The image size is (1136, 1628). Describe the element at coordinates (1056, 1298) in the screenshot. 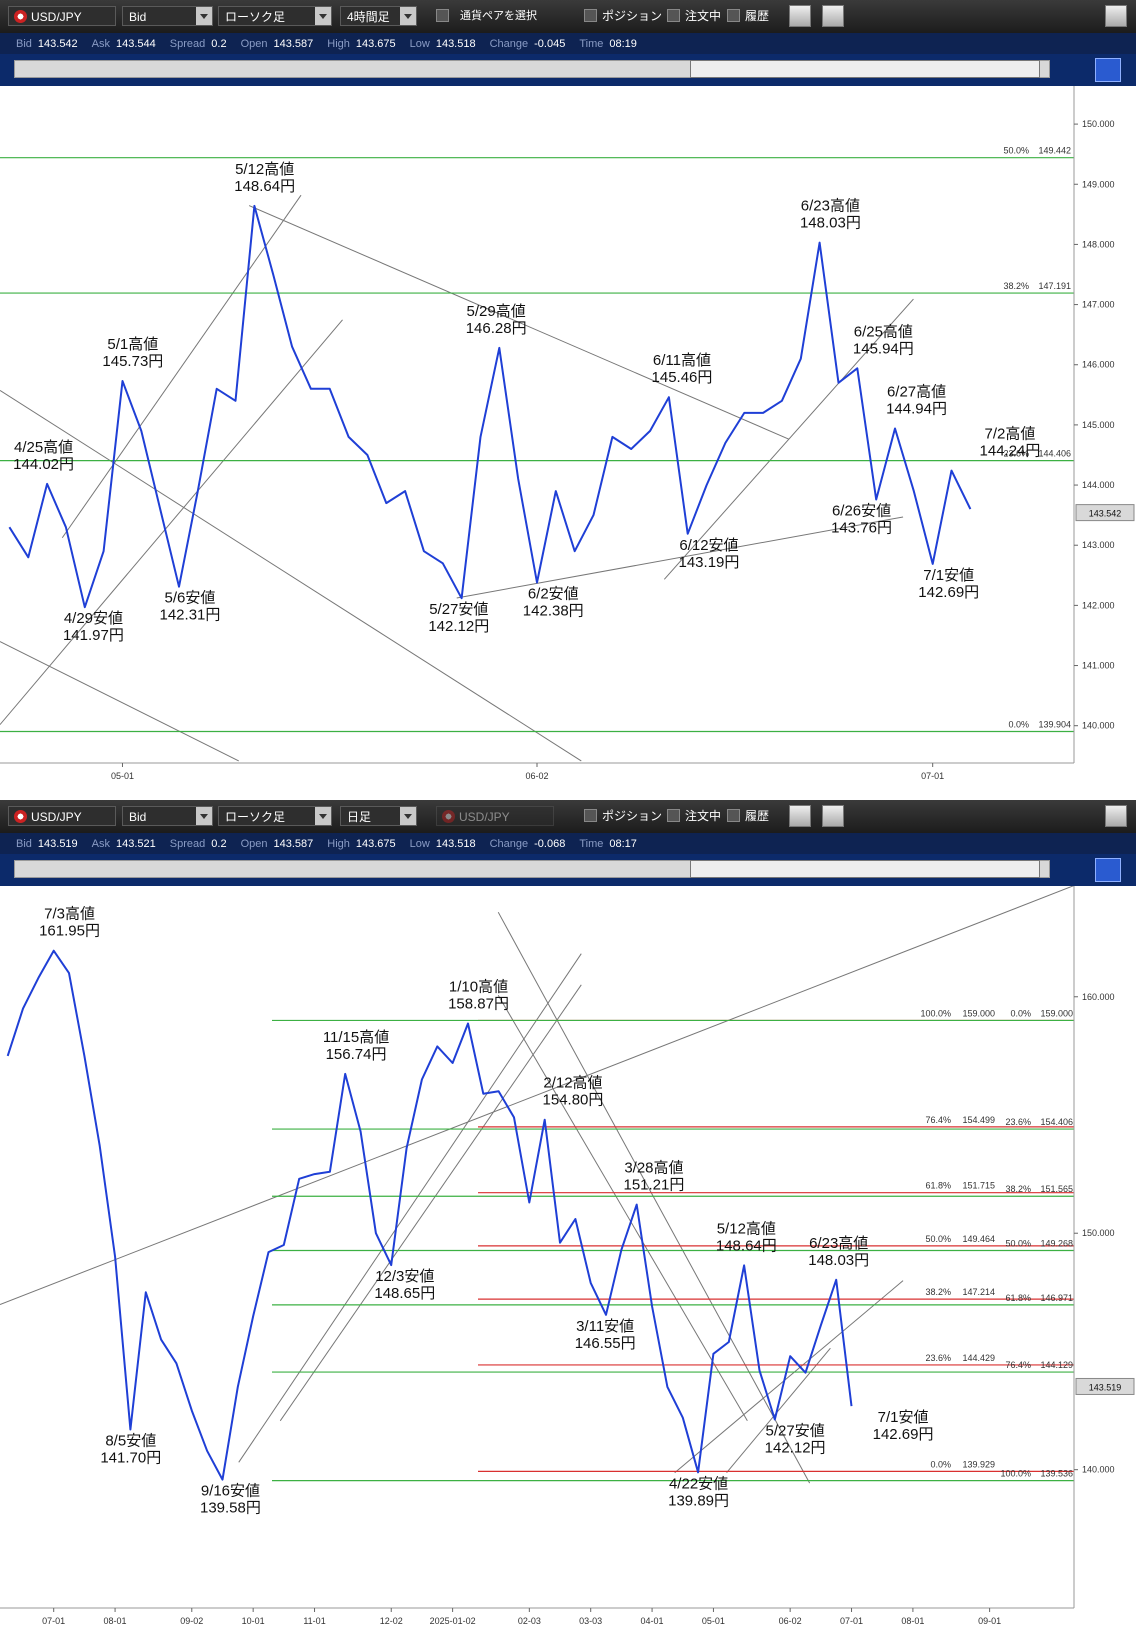

I see `fib-value: 146.971` at that location.